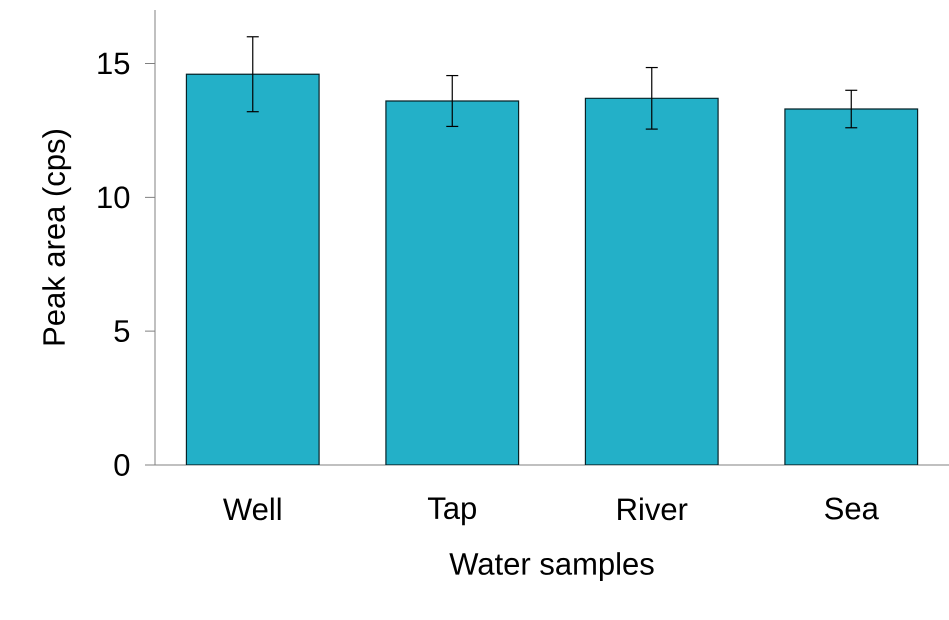 The image size is (949, 620). Describe the element at coordinates (122, 465) in the screenshot. I see `y-tick-label: 0` at that location.